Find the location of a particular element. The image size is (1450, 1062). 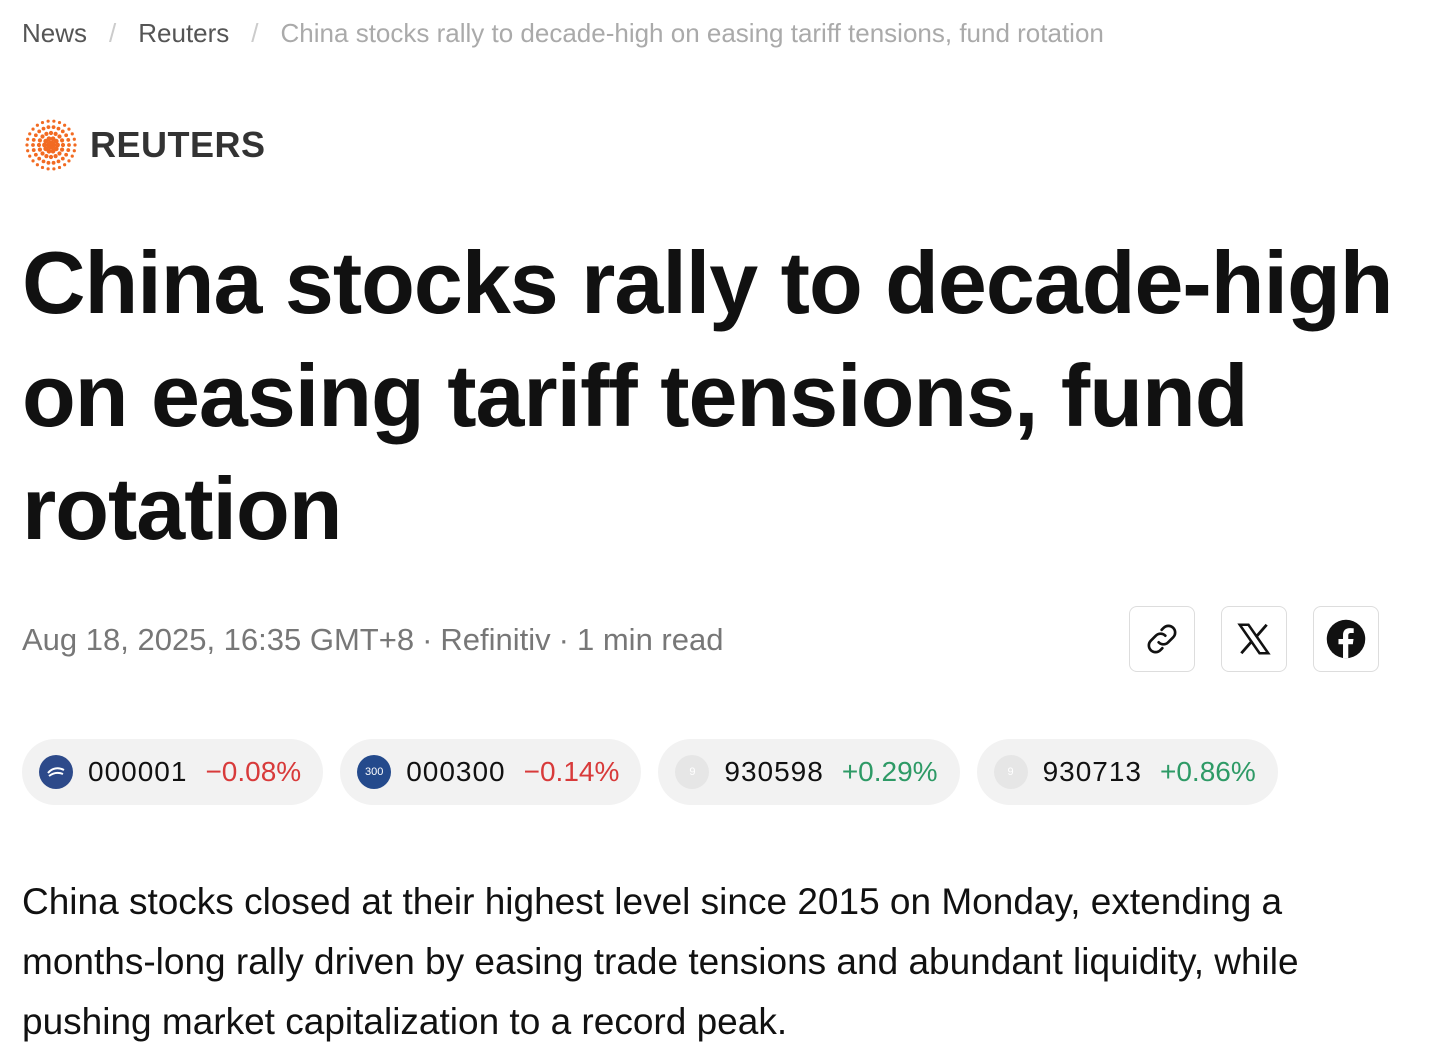

ticker-change: +0.29% is located at coordinates (889, 771).